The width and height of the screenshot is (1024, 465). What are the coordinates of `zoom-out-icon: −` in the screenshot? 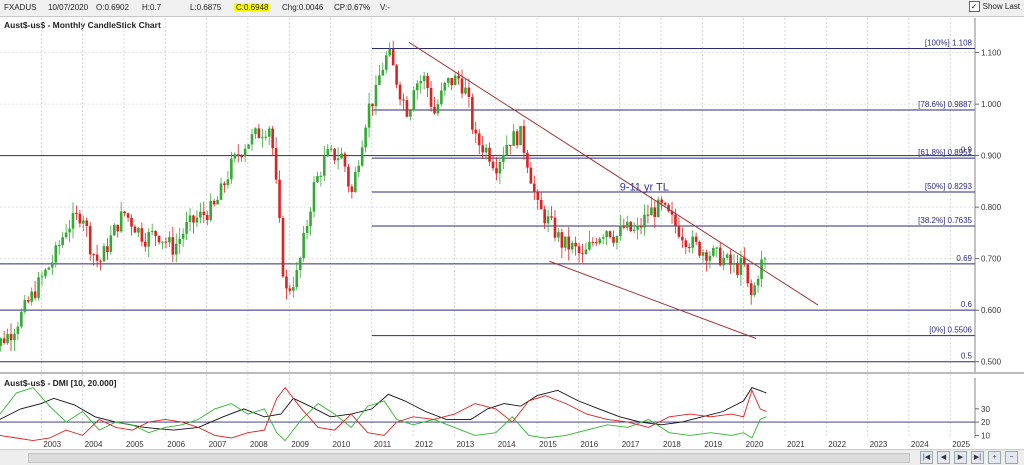 It's located at (1011, 457).